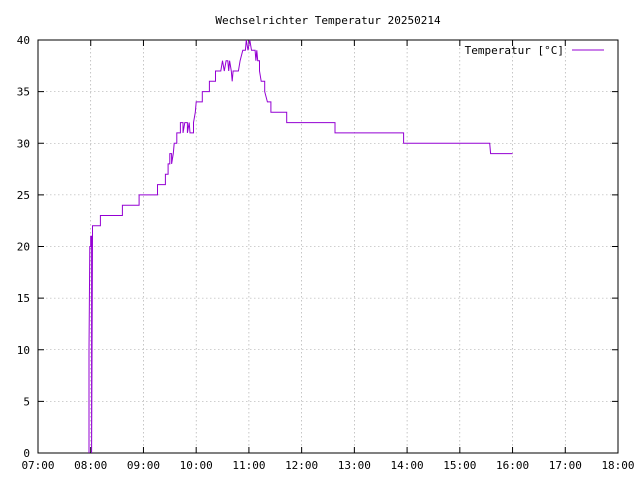 The height and width of the screenshot is (480, 640). I want to click on y-tick-label: 0, so click(26, 453).